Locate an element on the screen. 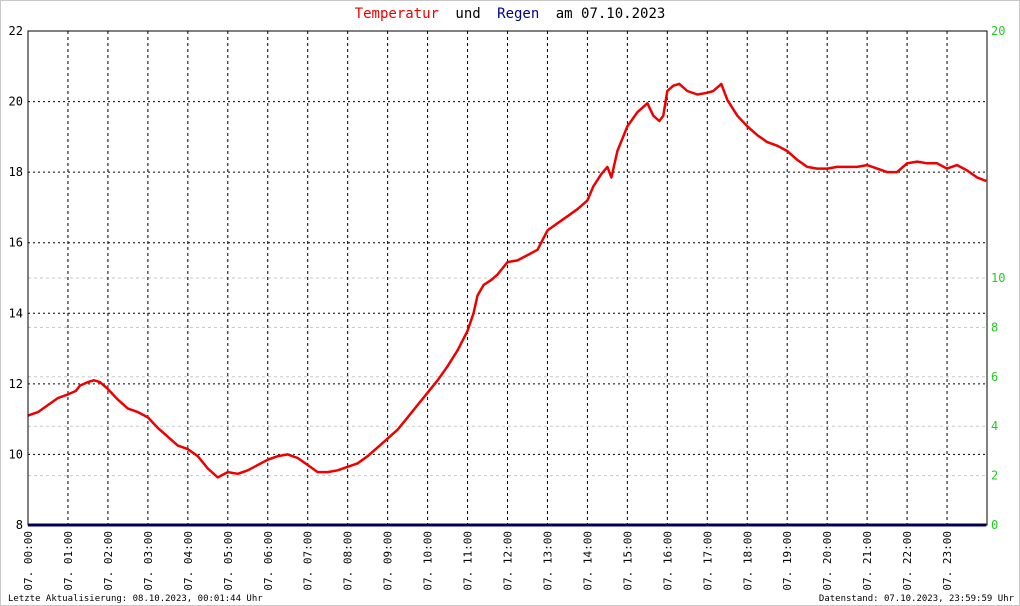 This screenshot has width=1020, height=606. title-und: und is located at coordinates (467, 14).